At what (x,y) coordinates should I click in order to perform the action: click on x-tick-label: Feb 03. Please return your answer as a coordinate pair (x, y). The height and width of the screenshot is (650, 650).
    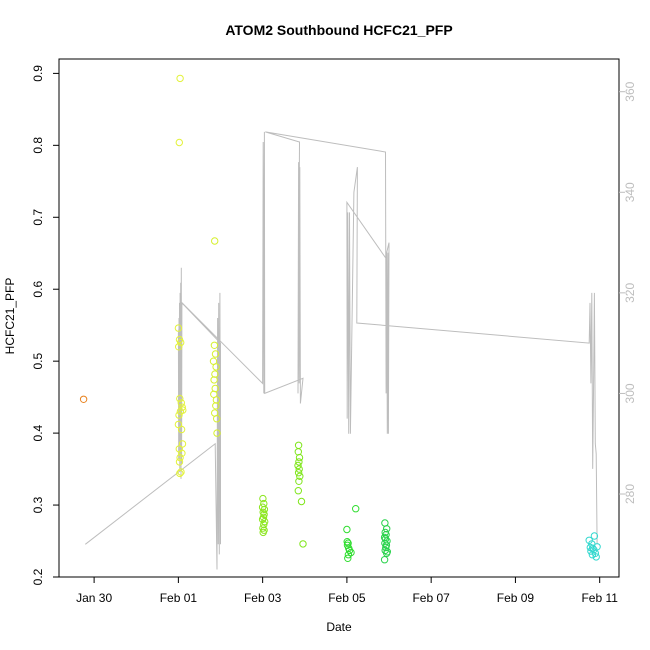
    Looking at the image, I should click on (263, 598).